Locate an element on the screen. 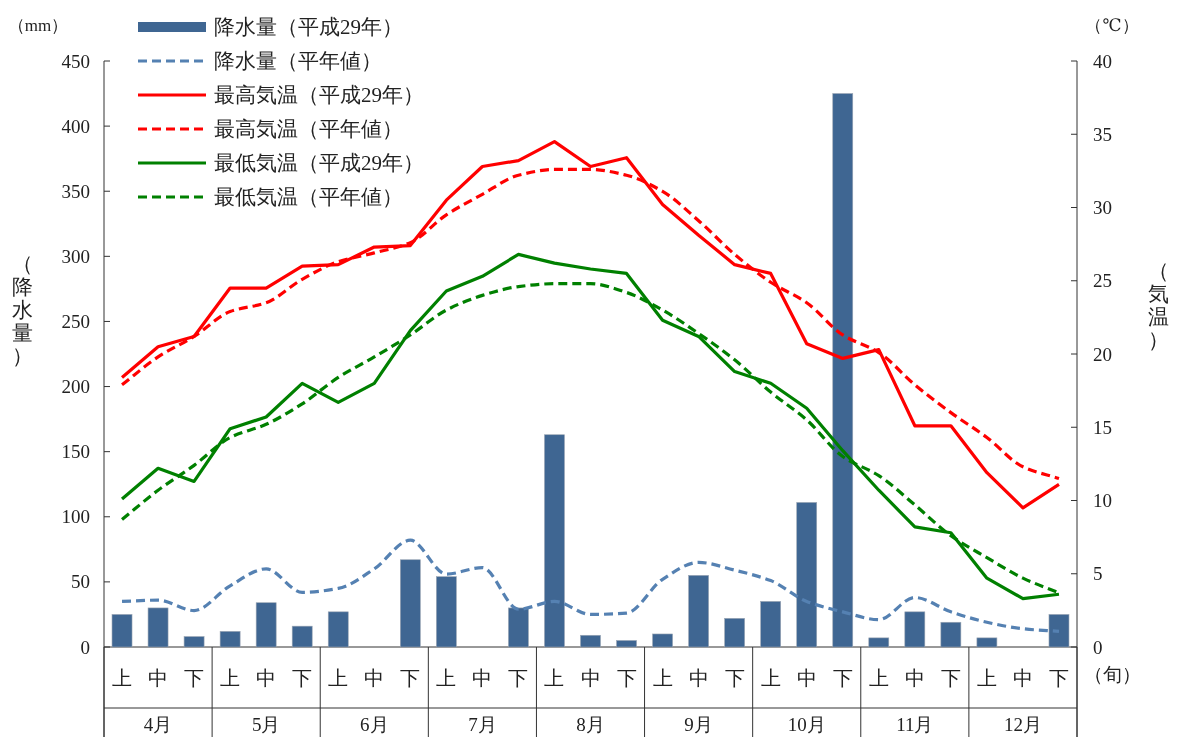 This screenshot has height=737, width=1177. x-axis-title: （旬） is located at coordinates (1112, 674).